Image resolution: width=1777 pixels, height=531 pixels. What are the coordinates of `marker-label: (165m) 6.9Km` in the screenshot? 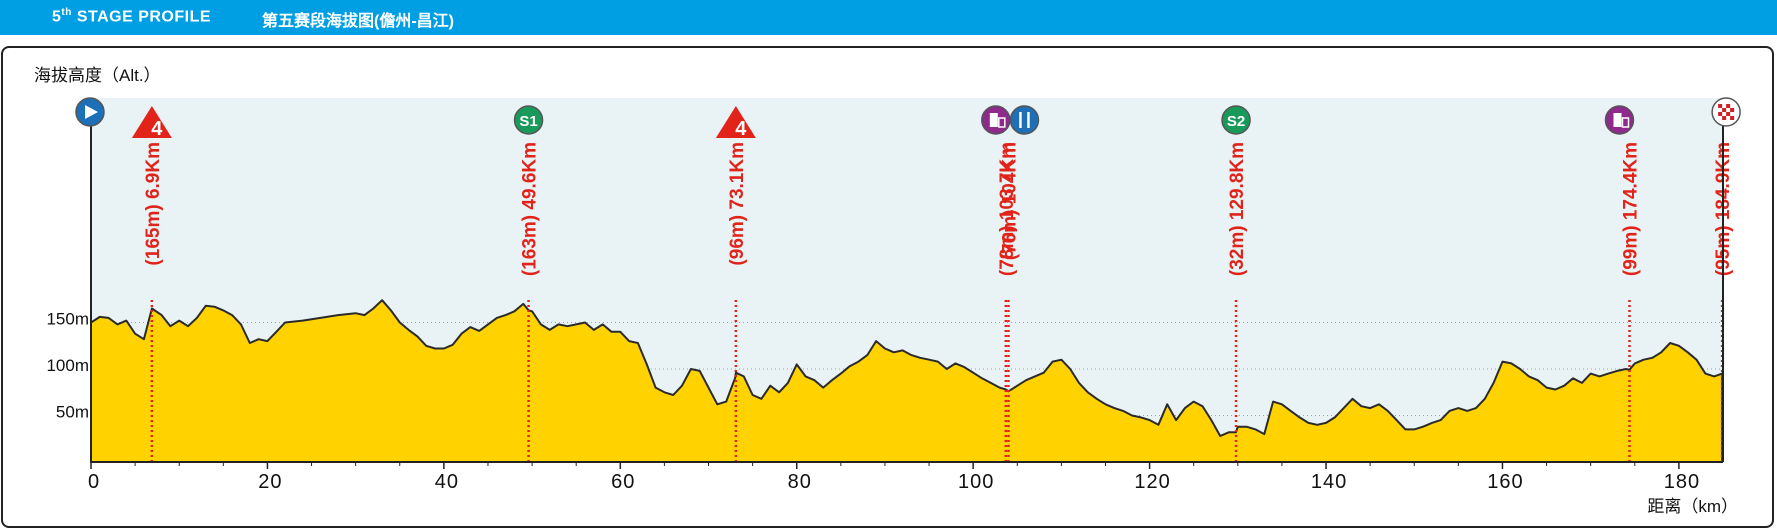 It's located at (153, 204).